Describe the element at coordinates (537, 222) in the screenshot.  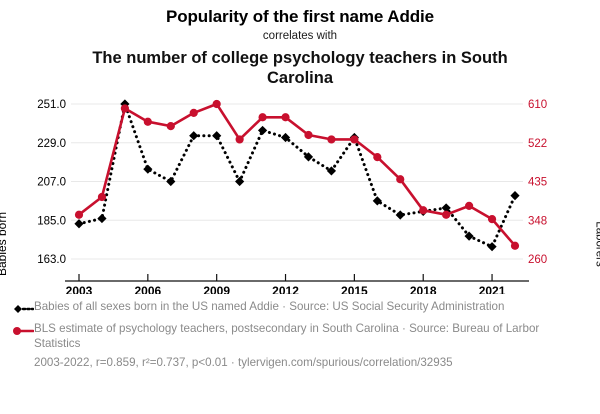
I see `right-axis-tick: 348` at that location.